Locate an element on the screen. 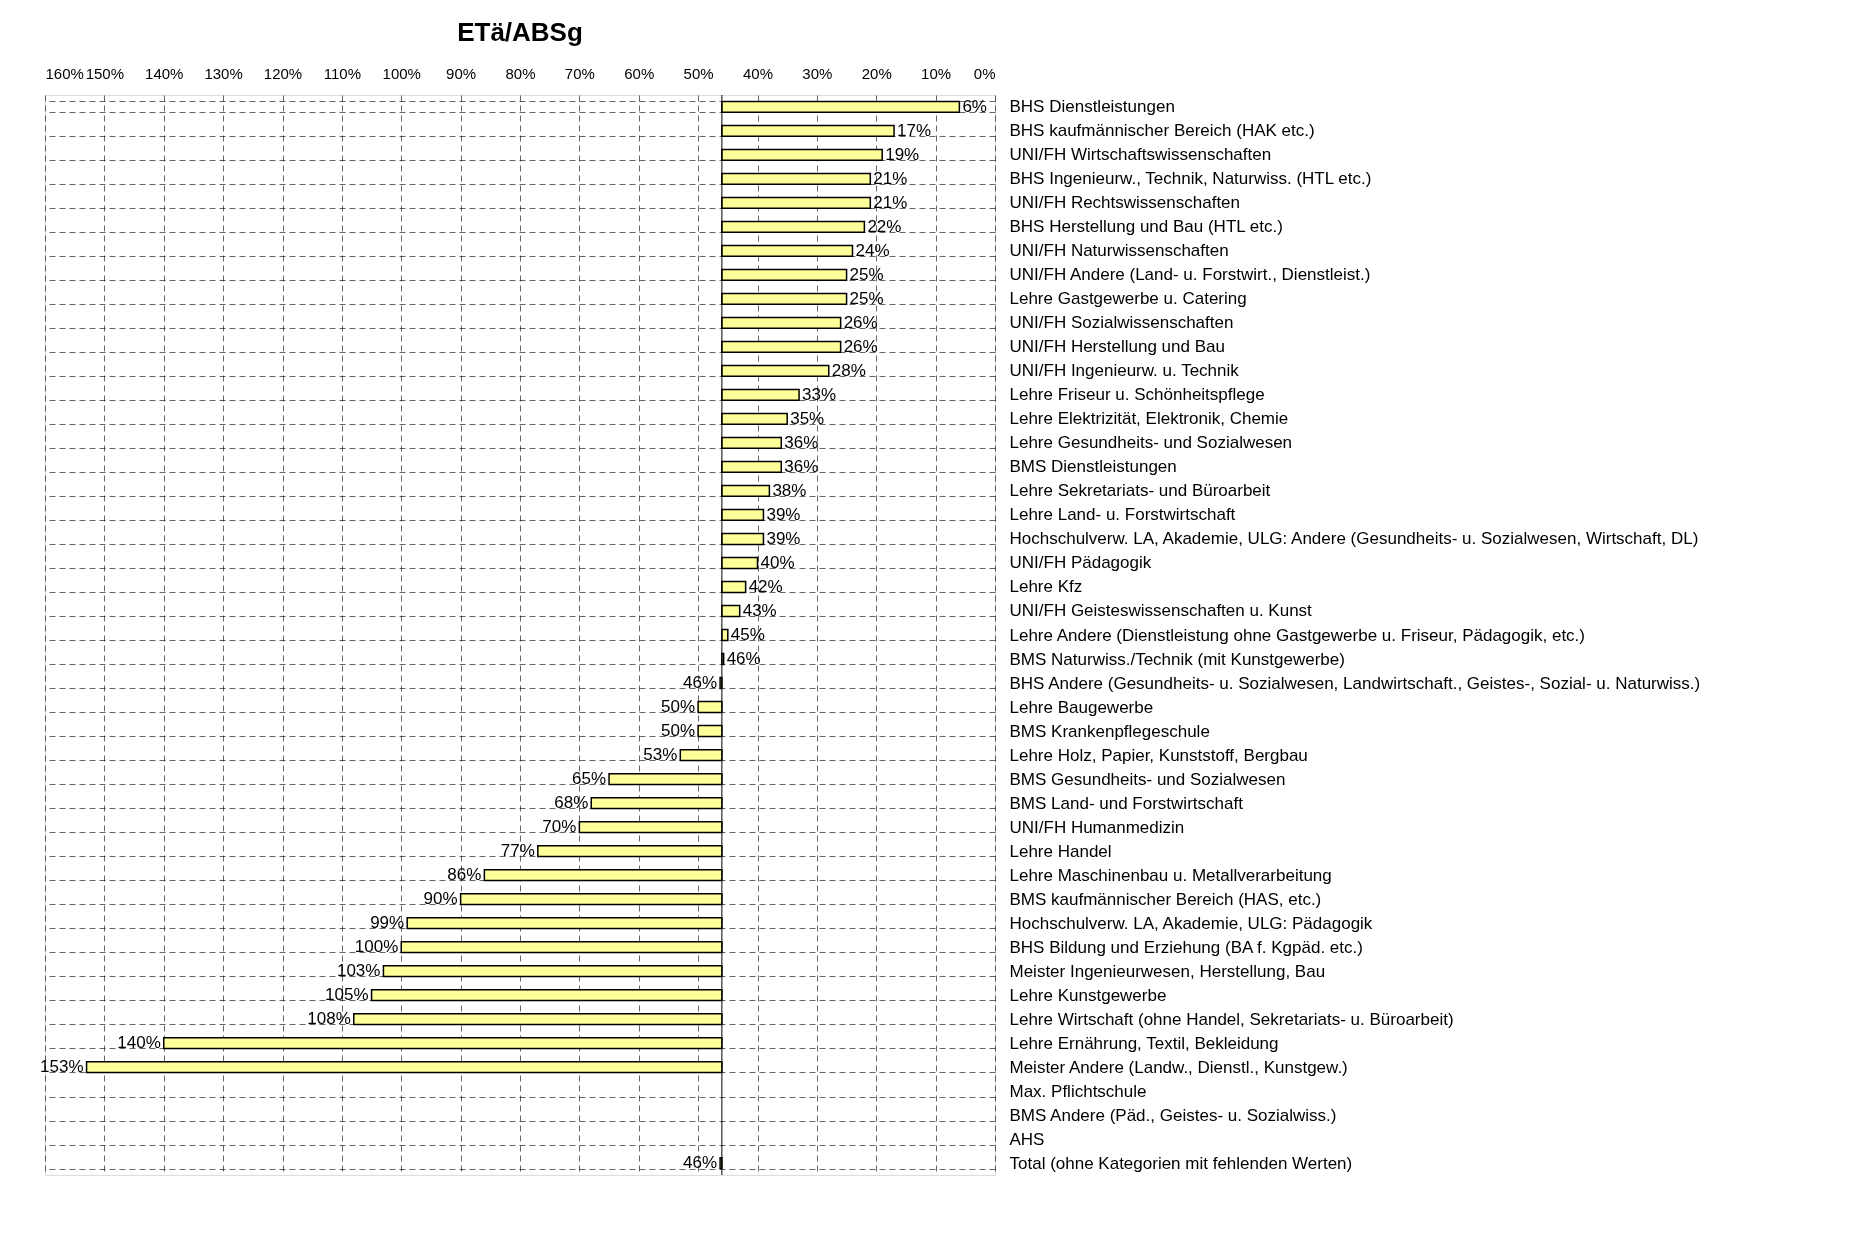 Image resolution: width=1861 pixels, height=1237 pixels. data-label: 105% is located at coordinates (347, 995).